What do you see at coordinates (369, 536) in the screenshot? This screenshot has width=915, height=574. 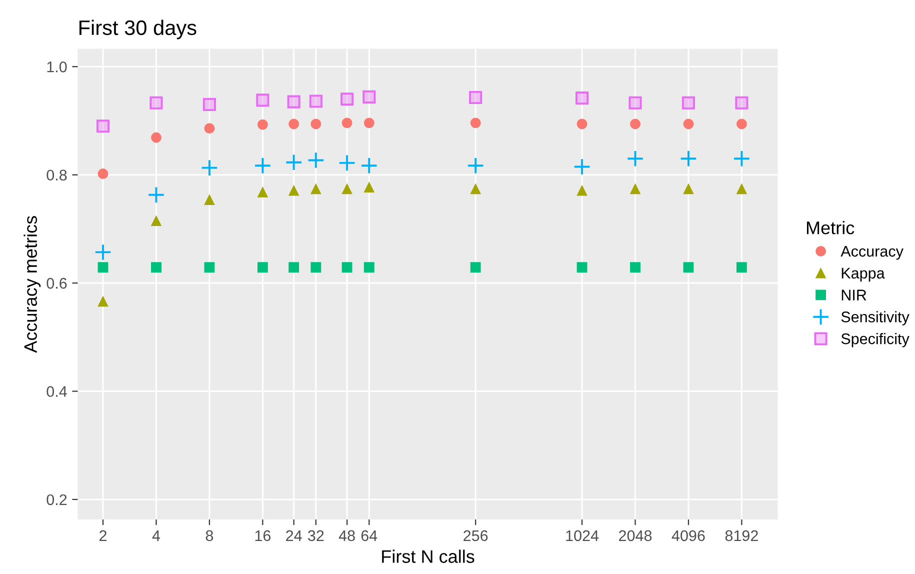 I see `x-tick-label: 64` at bounding box center [369, 536].